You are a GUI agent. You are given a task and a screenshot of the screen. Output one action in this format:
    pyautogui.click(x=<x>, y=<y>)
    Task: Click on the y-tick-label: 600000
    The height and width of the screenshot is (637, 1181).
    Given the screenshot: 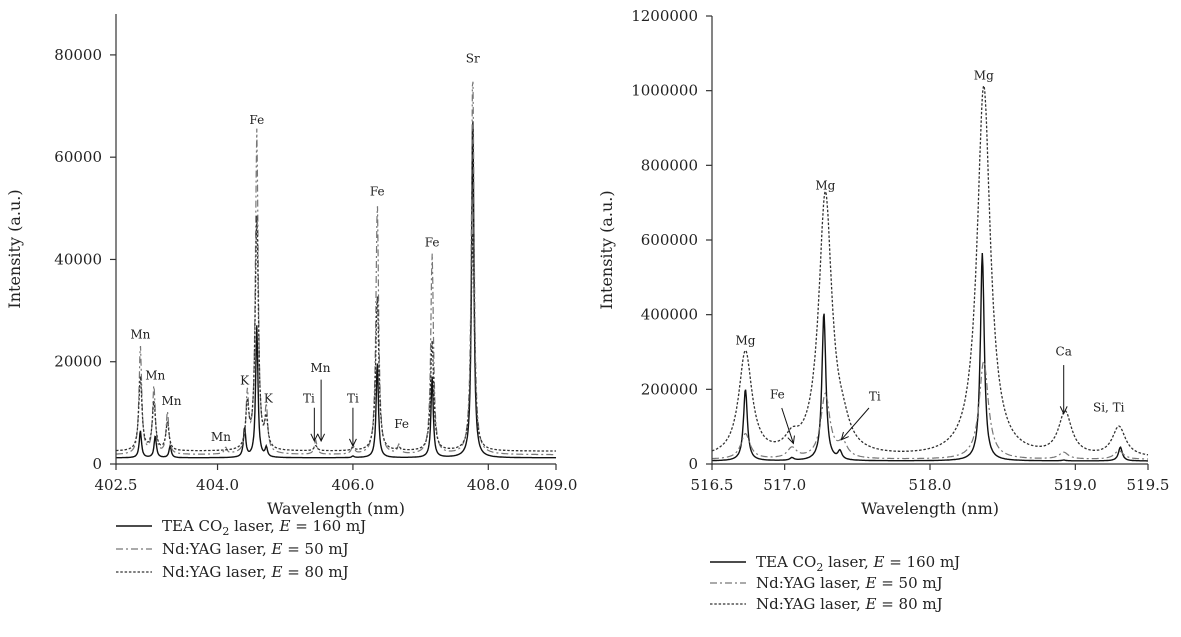 What is the action you would take?
    pyautogui.click(x=669, y=240)
    